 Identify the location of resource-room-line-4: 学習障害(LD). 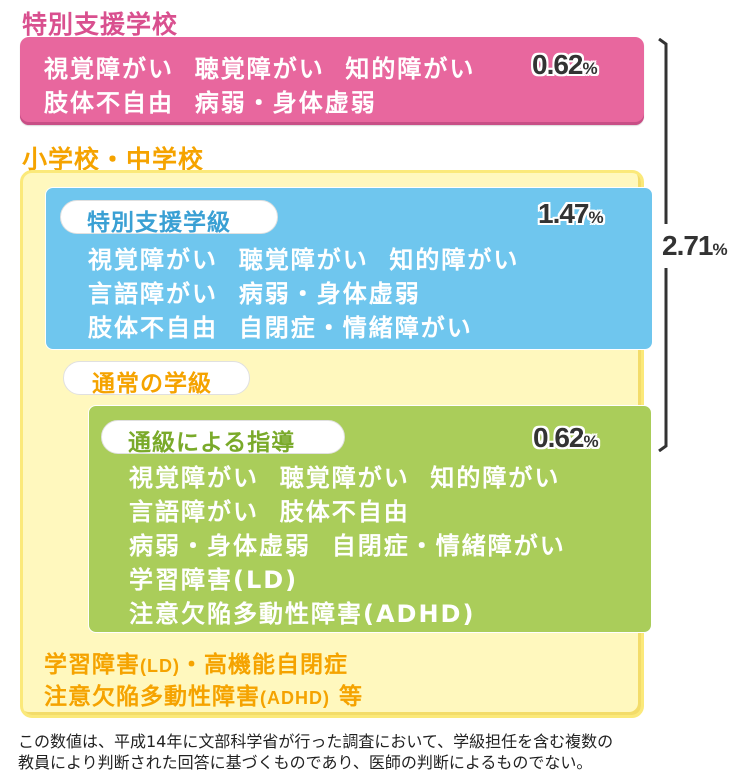
(214, 580).